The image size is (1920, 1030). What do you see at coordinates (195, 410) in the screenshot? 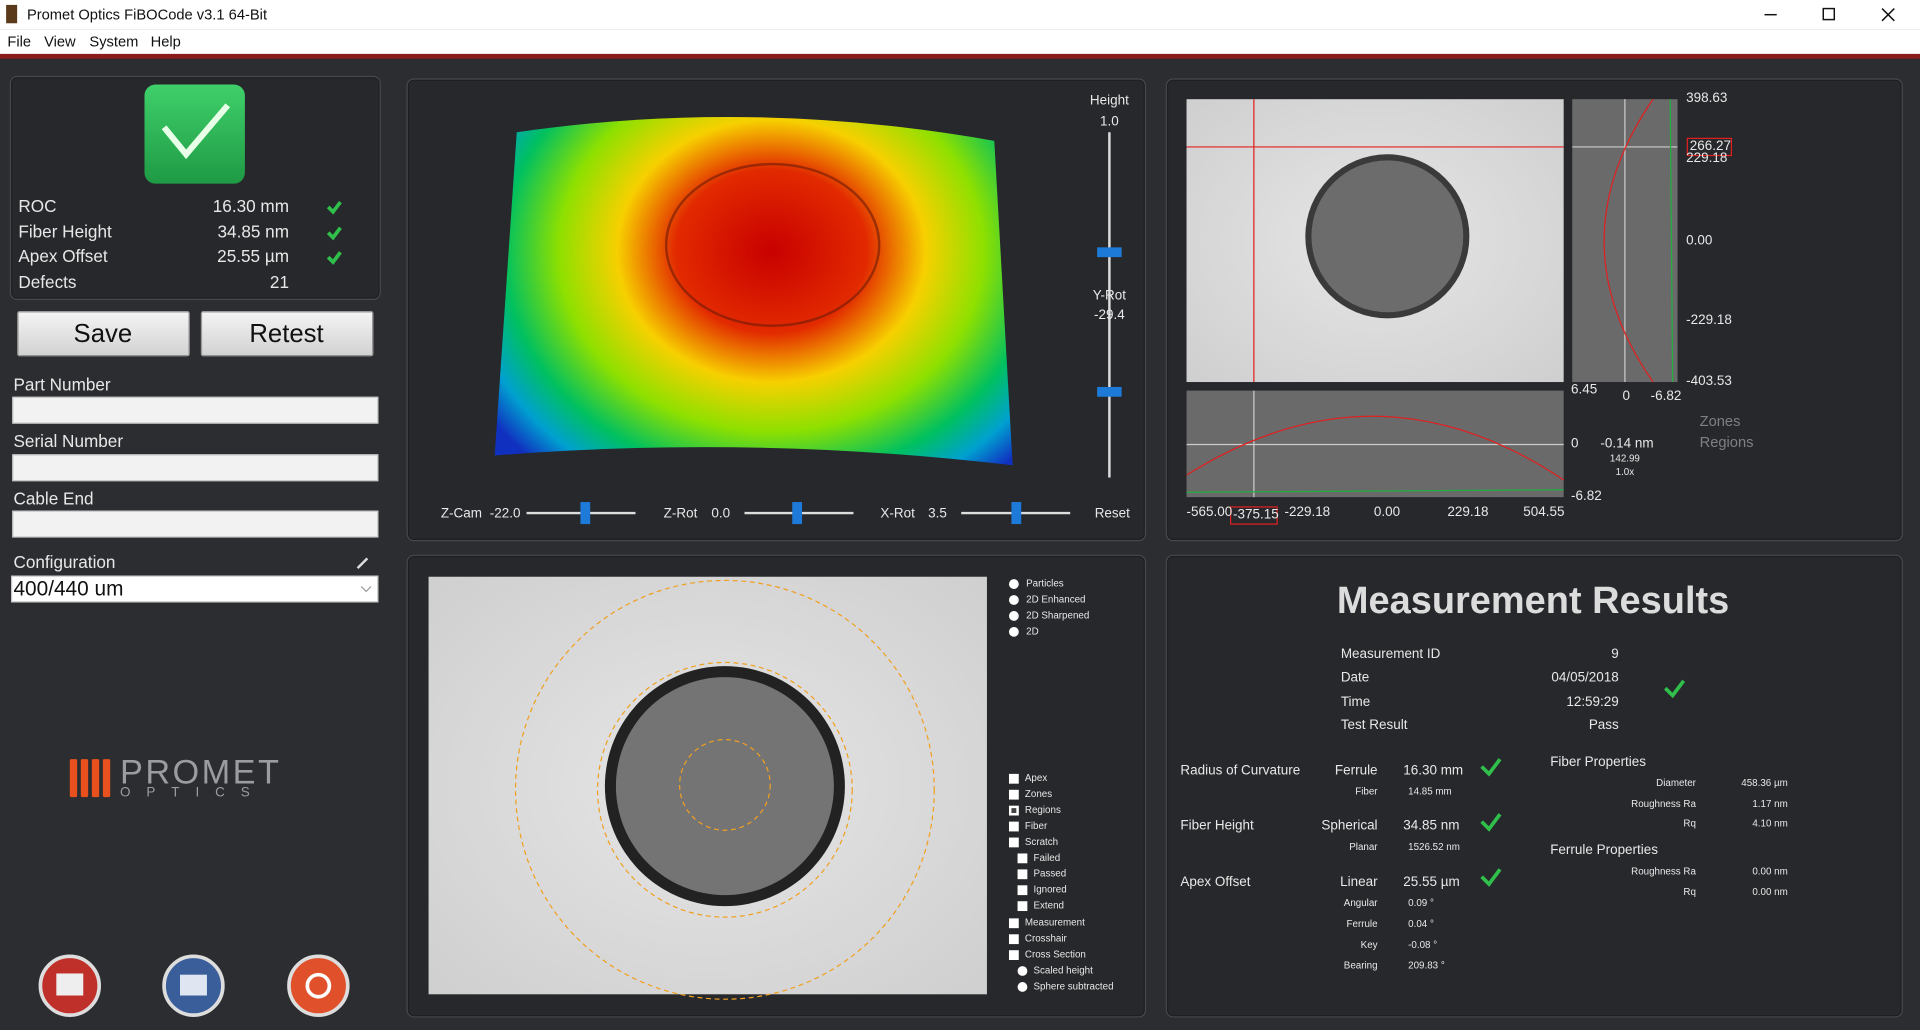
I see `part-number-input` at bounding box center [195, 410].